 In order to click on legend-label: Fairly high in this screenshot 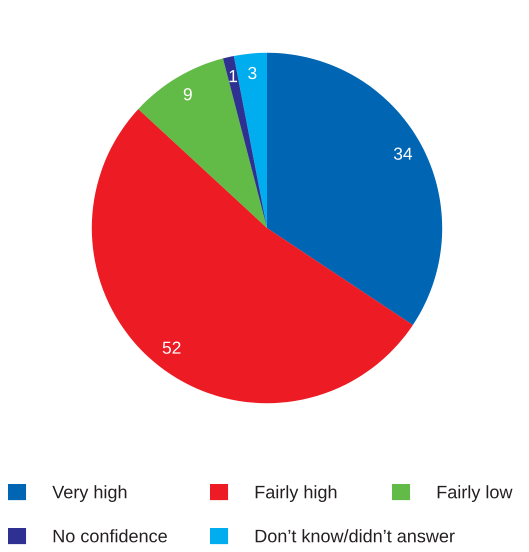, I will do `click(296, 493)`.